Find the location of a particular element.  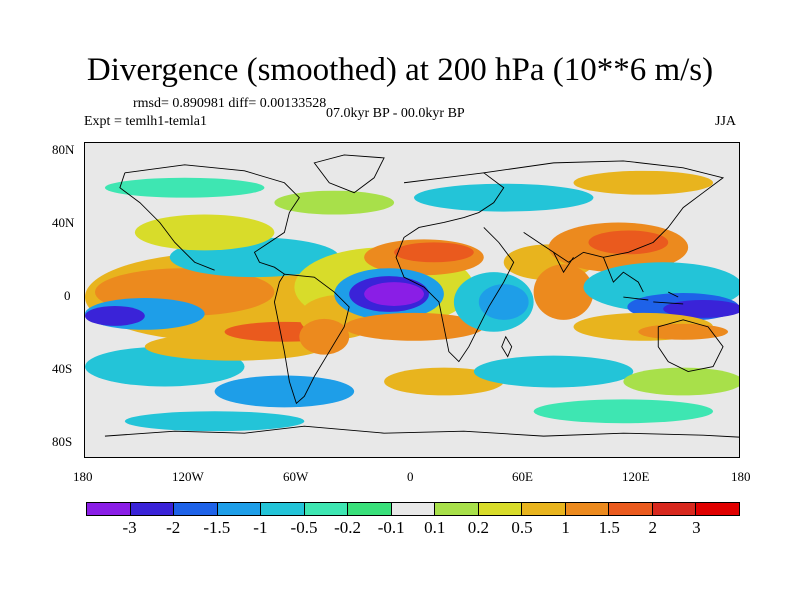

colorbar-label: 0.5 is located at coordinates (522, 527).